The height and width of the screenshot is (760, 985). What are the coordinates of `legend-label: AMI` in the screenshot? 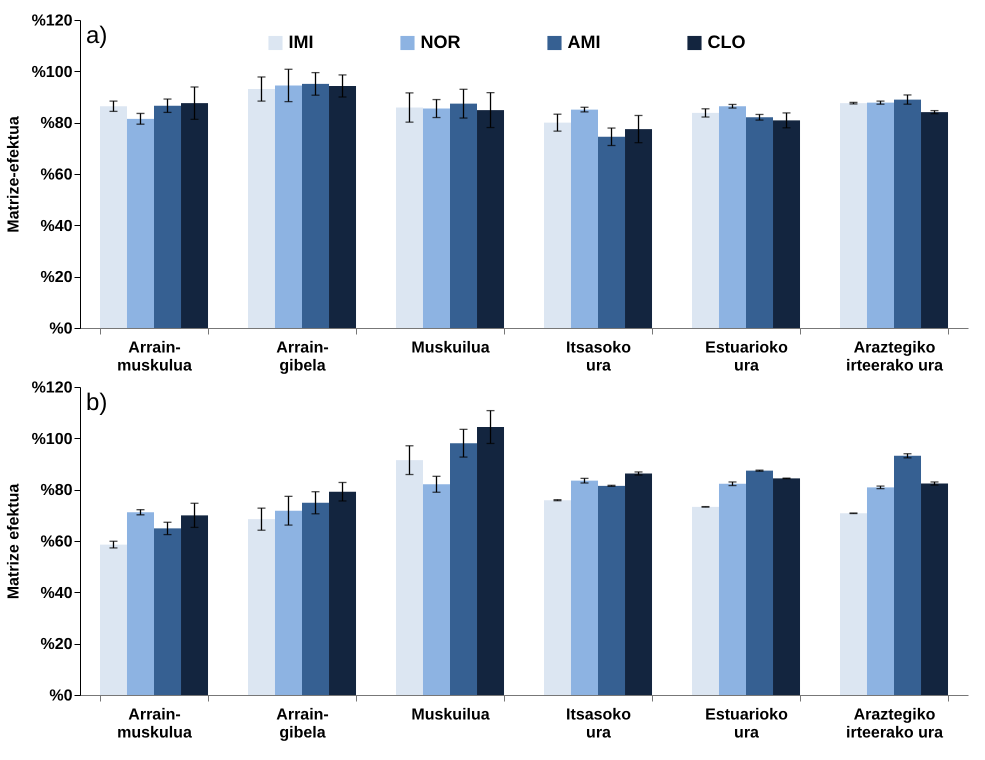 It's located at (583, 42).